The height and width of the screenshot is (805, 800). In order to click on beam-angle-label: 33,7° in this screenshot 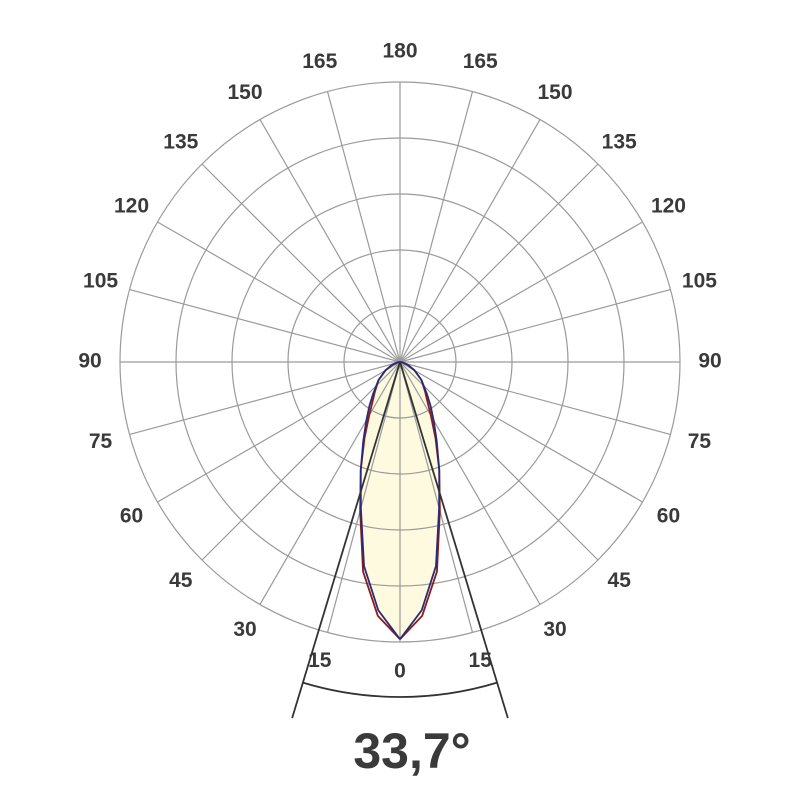, I will do `click(411, 751)`.